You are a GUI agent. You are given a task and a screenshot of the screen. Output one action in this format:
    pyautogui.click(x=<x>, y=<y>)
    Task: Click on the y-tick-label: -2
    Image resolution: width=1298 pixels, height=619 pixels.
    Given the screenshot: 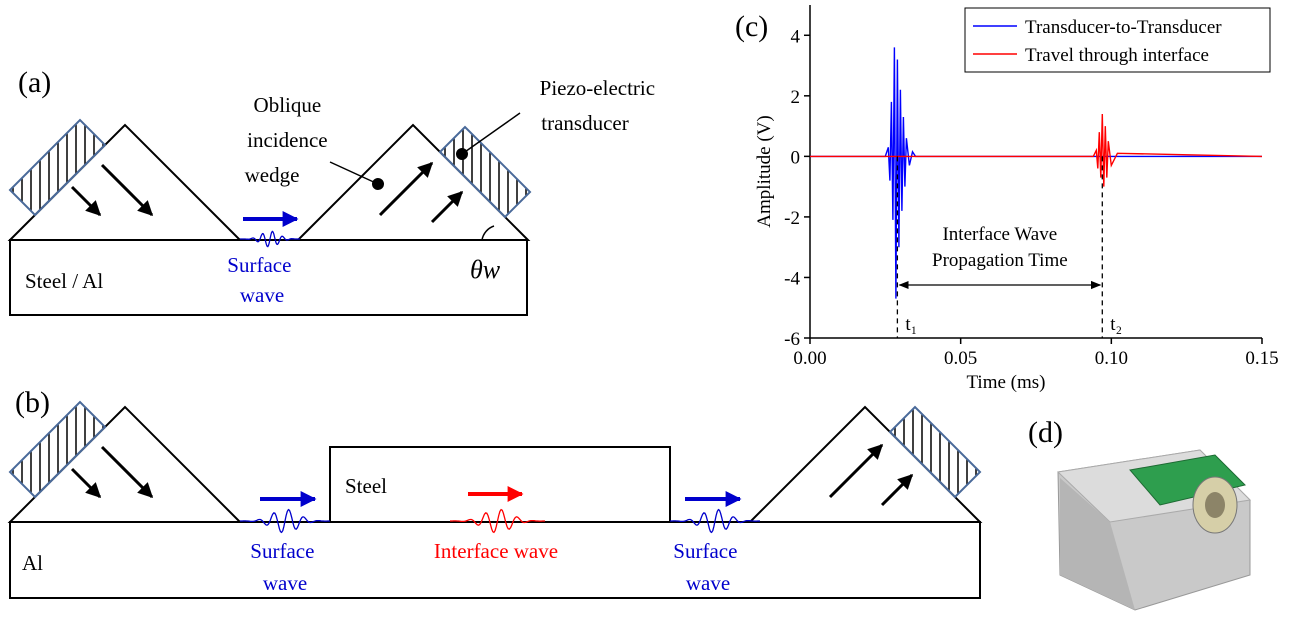 What is the action you would take?
    pyautogui.click(x=792, y=218)
    